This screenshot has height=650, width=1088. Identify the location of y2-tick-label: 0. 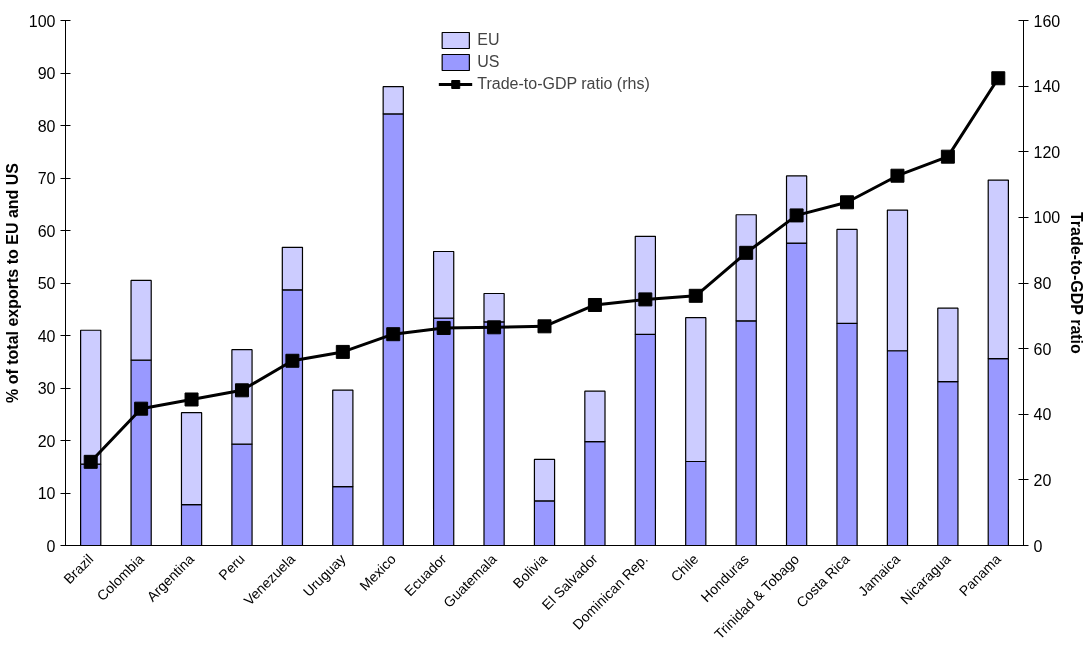
(1038, 546).